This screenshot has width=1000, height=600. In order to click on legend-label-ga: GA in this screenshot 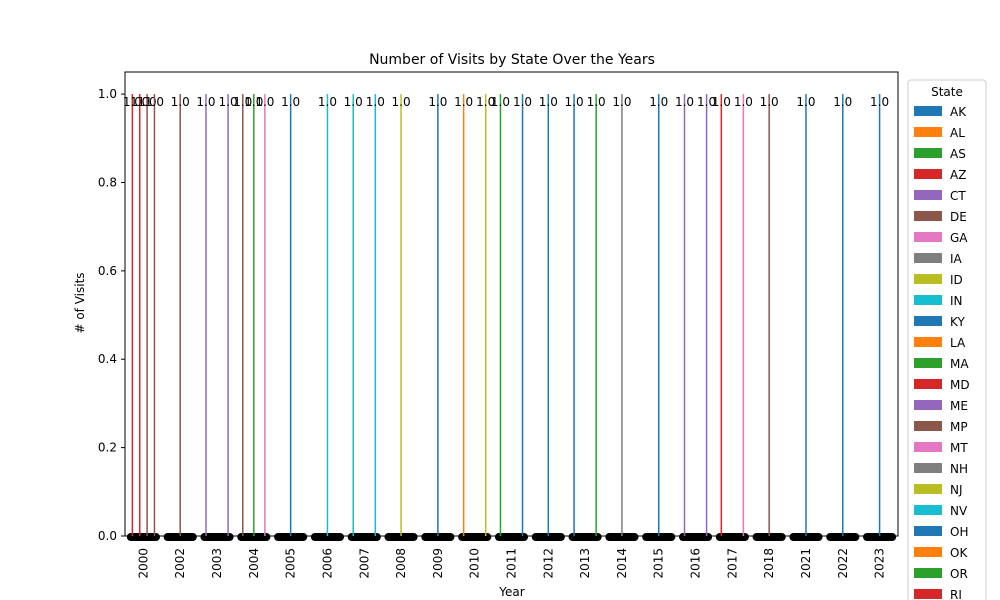, I will do `click(959, 238)`.